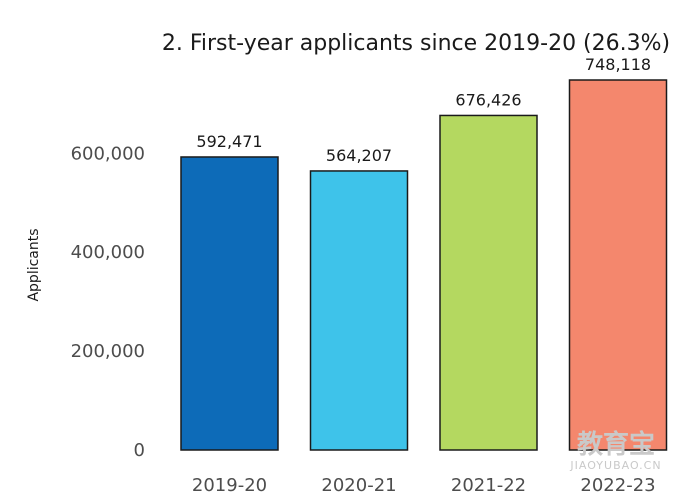 The height and width of the screenshot is (497, 692). I want to click on watermark-url: JIAOYUBAO.CN, so click(615, 465).